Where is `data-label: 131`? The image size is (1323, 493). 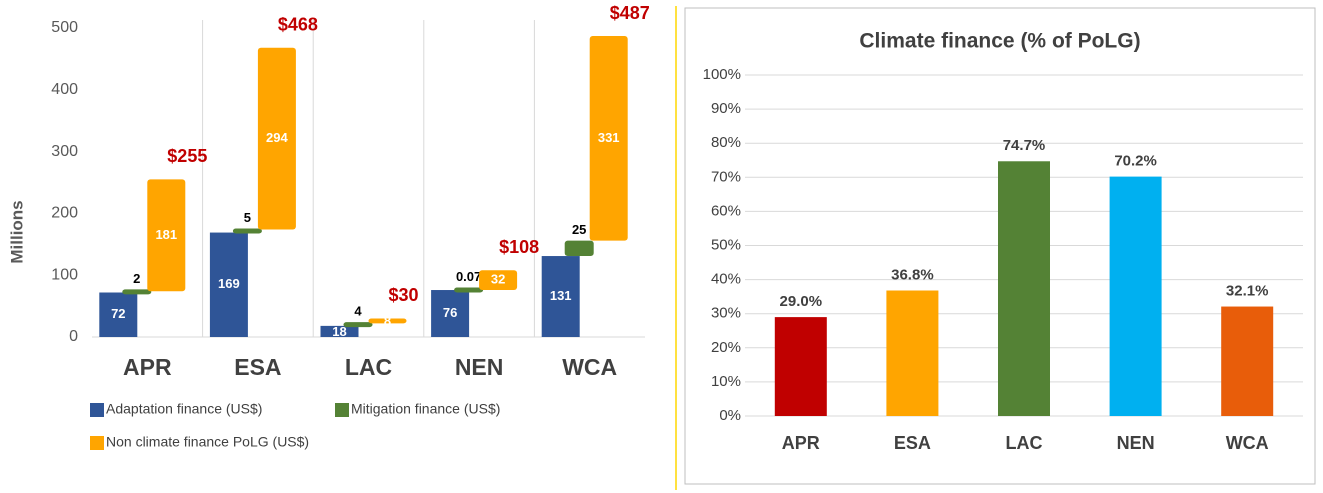
data-label: 131 is located at coordinates (561, 295).